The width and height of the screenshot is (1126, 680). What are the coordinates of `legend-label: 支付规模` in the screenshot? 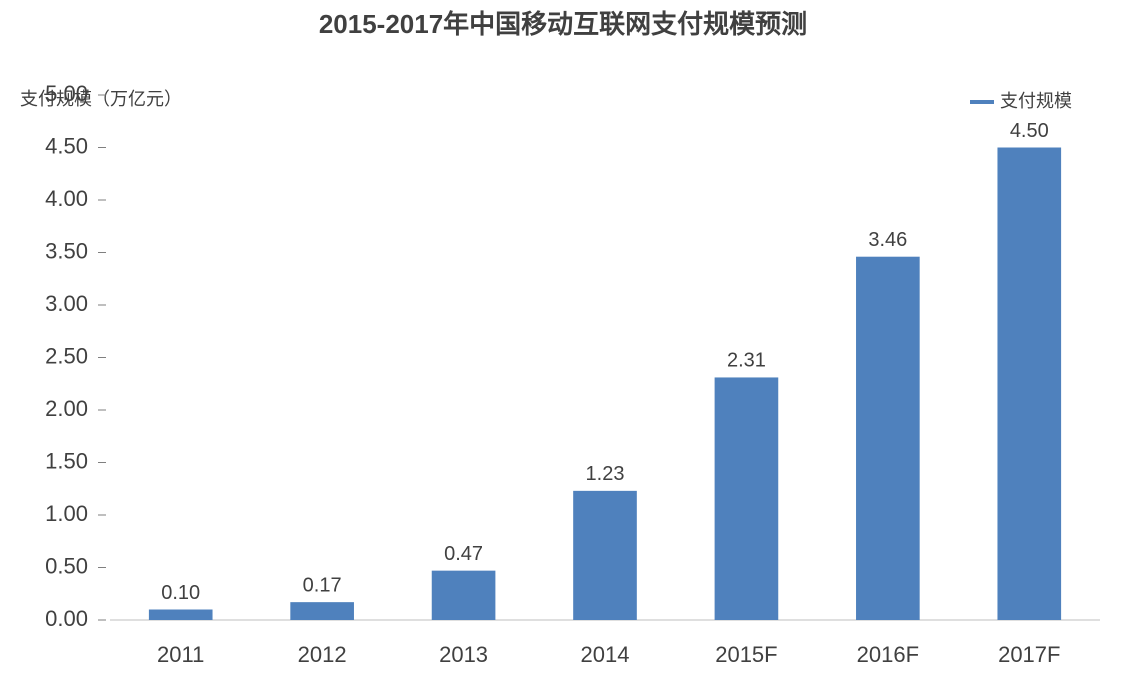 It's located at (1036, 101).